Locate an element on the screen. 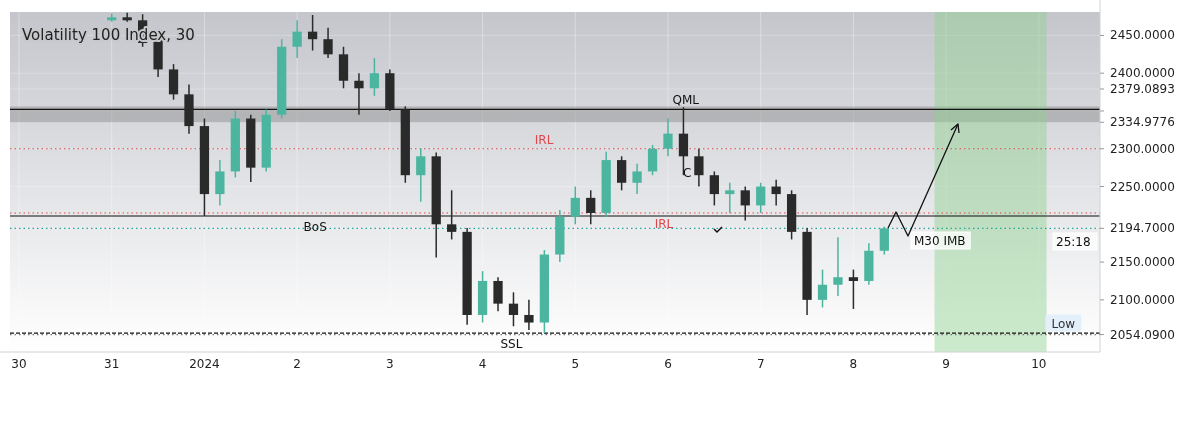  y-tick-label: 2194.7000 is located at coordinates (1142, 228).